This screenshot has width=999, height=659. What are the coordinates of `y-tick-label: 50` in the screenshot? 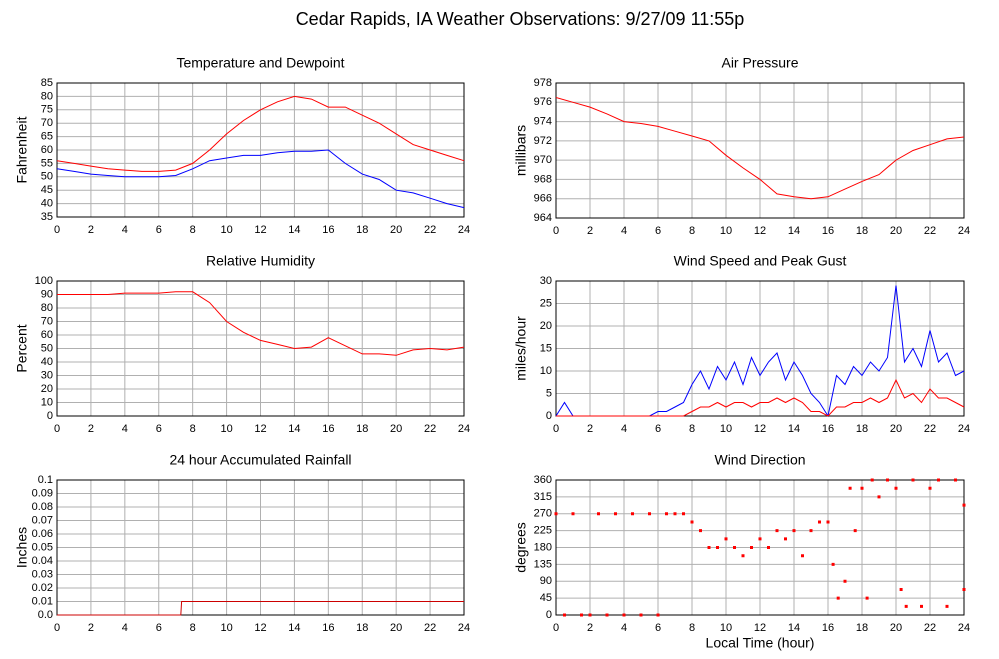 It's located at (47, 348).